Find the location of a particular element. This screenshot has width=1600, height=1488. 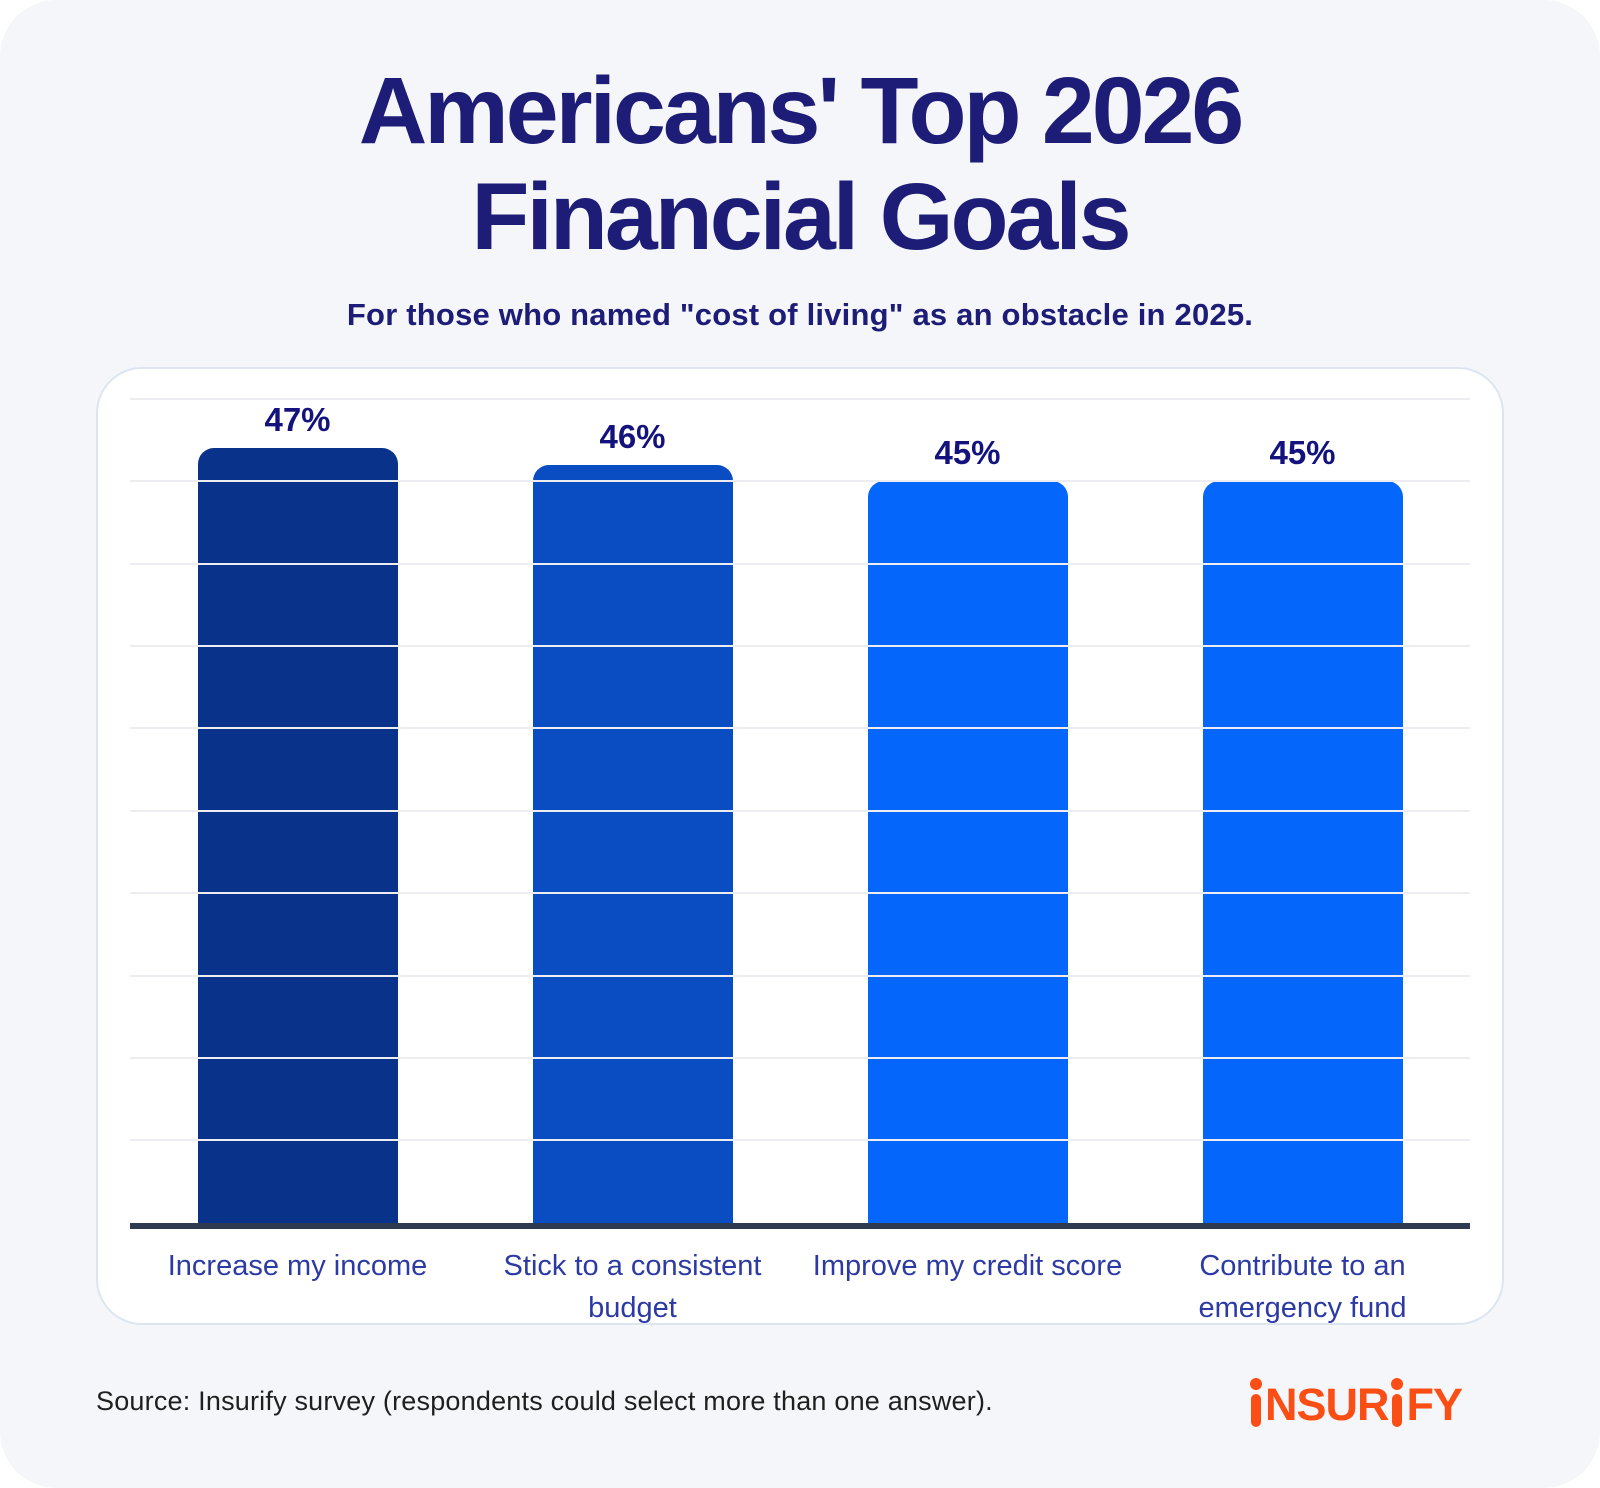

category-label-cell: Stick to a consistent budget is located at coordinates (632, 1284).